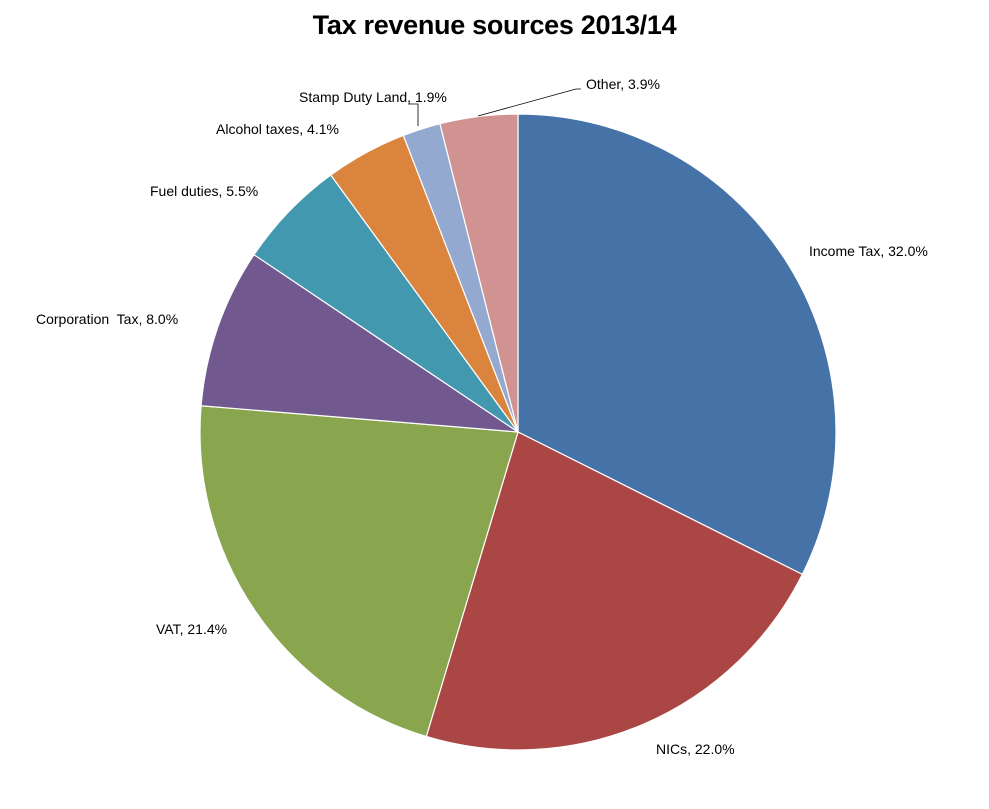 The image size is (989, 809). Describe the element at coordinates (359, 343) in the screenshot. I see `pie-slice-corporation-tax` at that location.